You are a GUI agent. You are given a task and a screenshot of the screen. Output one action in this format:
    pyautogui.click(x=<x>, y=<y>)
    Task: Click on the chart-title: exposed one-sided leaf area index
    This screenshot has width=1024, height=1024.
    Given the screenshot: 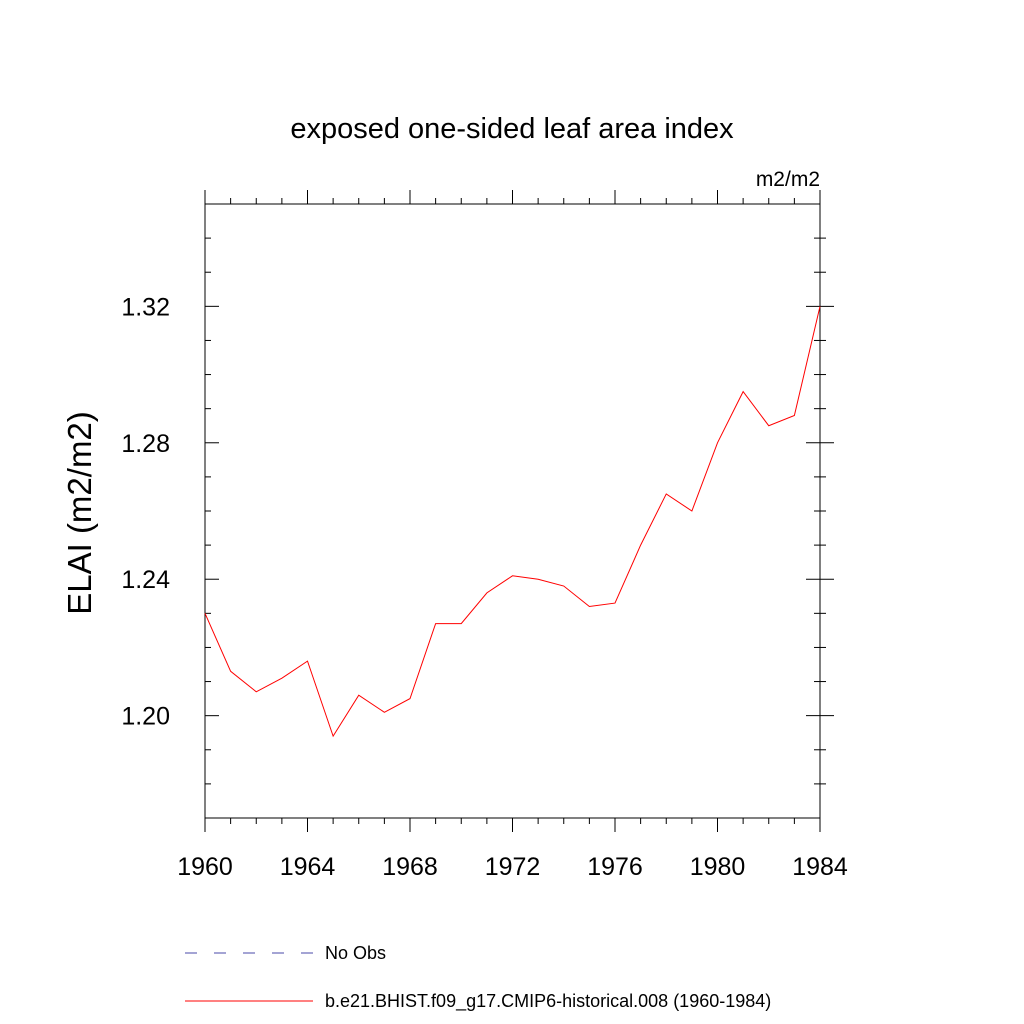 What is the action you would take?
    pyautogui.click(x=512, y=129)
    